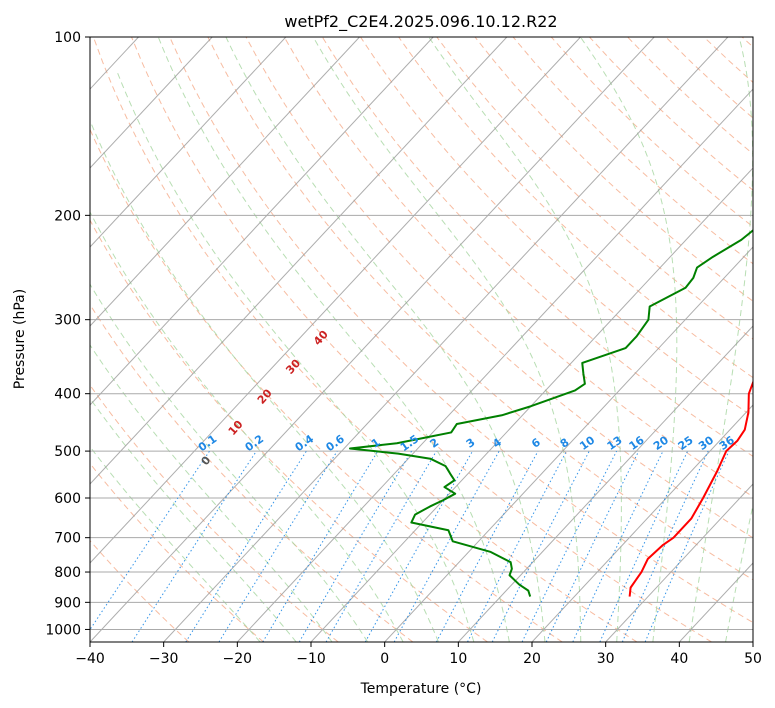  What do you see at coordinates (63, 630) in the screenshot?
I see `y-tick-label: 1000` at bounding box center [63, 630].